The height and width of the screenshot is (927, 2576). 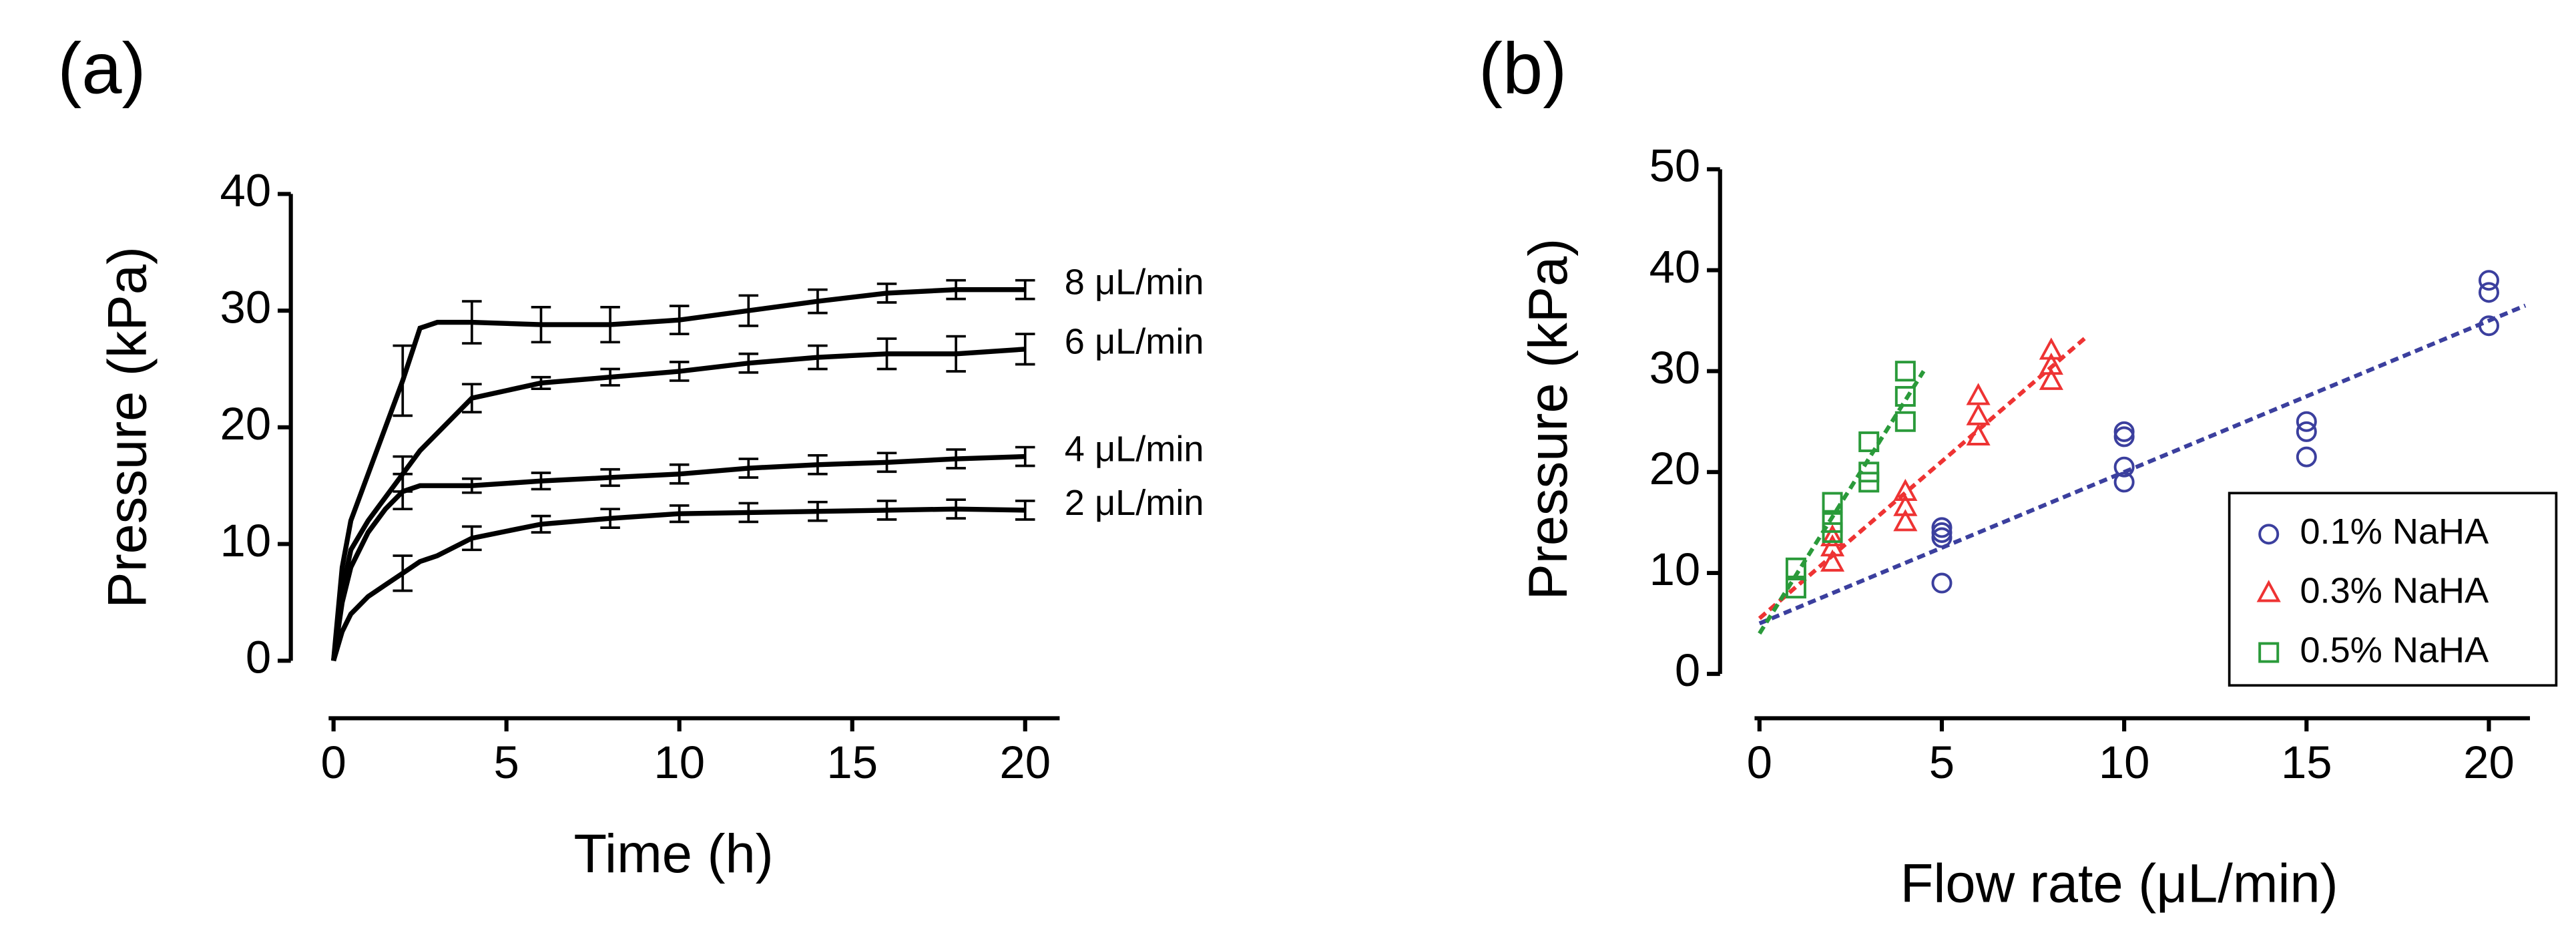 I want to click on y-tick-label: 50, so click(x=1675, y=166).